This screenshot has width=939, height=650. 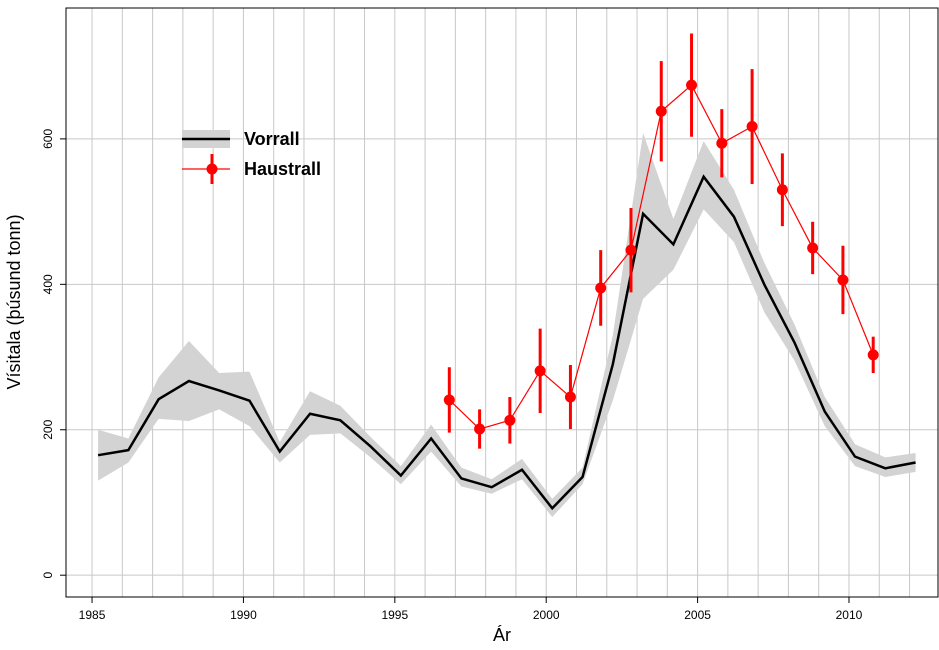 What do you see at coordinates (697, 615) in the screenshot?
I see `x-tick-label: 2005` at bounding box center [697, 615].